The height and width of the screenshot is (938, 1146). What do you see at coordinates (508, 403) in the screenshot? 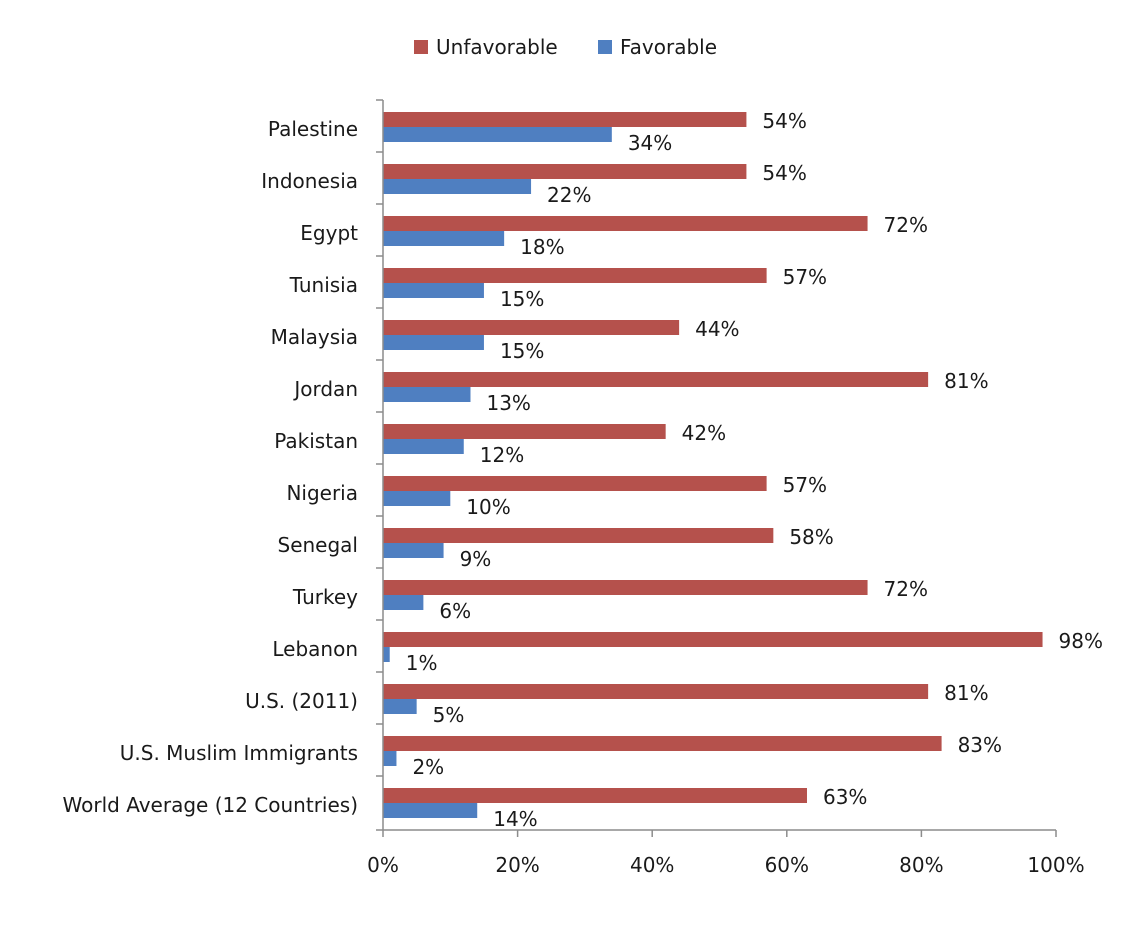
I see `data-label-favorable-jordan: 13%` at bounding box center [508, 403].